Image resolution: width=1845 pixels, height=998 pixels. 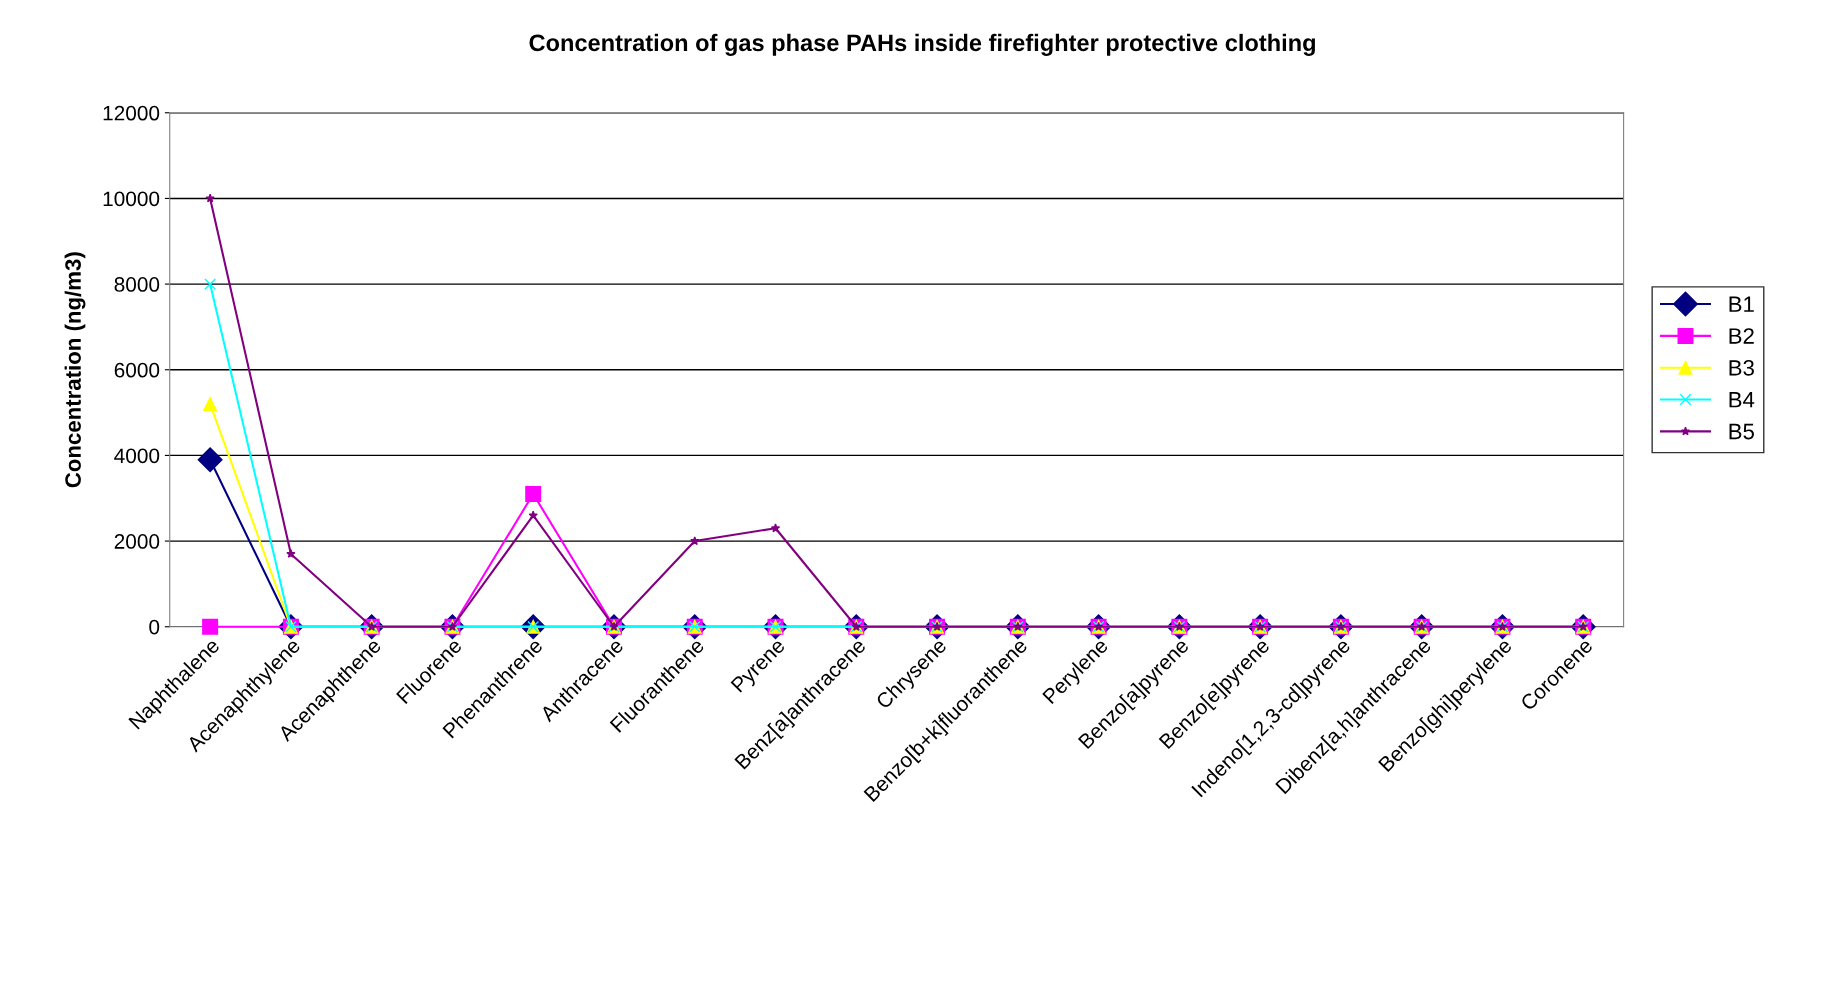 What do you see at coordinates (131, 113) in the screenshot?
I see `y-tick-label: 12000` at bounding box center [131, 113].